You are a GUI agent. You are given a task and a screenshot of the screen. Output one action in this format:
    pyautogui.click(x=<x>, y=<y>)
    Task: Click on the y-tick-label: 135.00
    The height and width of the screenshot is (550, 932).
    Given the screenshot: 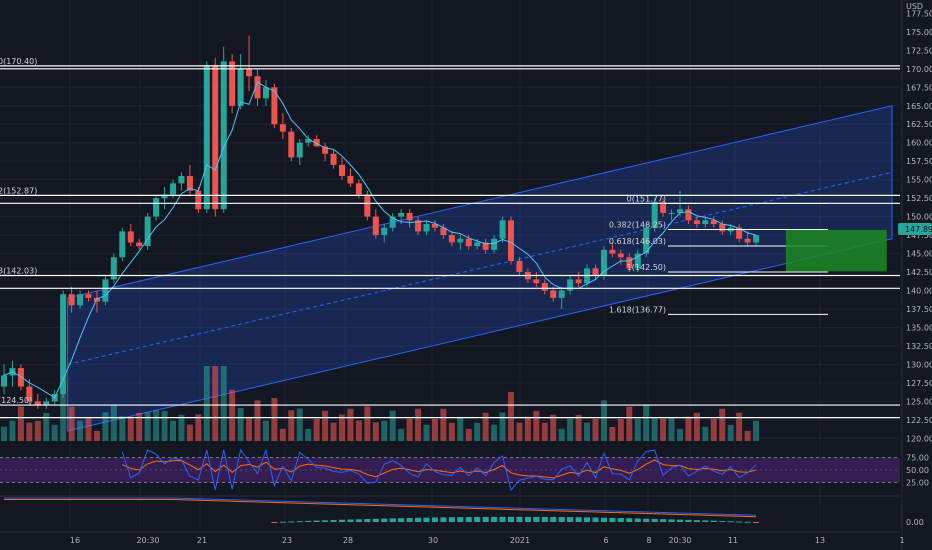 What is the action you would take?
    pyautogui.click(x=919, y=327)
    